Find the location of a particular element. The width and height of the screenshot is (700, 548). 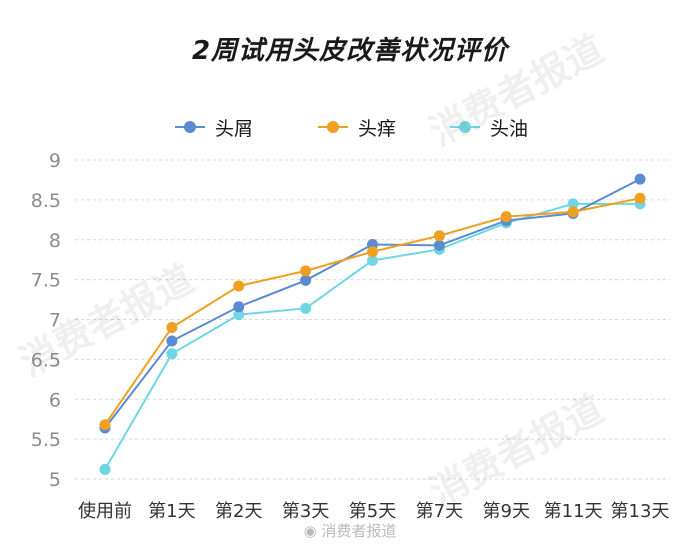

chart-legend: 头屑 头痒 头油 is located at coordinates (350, 127).